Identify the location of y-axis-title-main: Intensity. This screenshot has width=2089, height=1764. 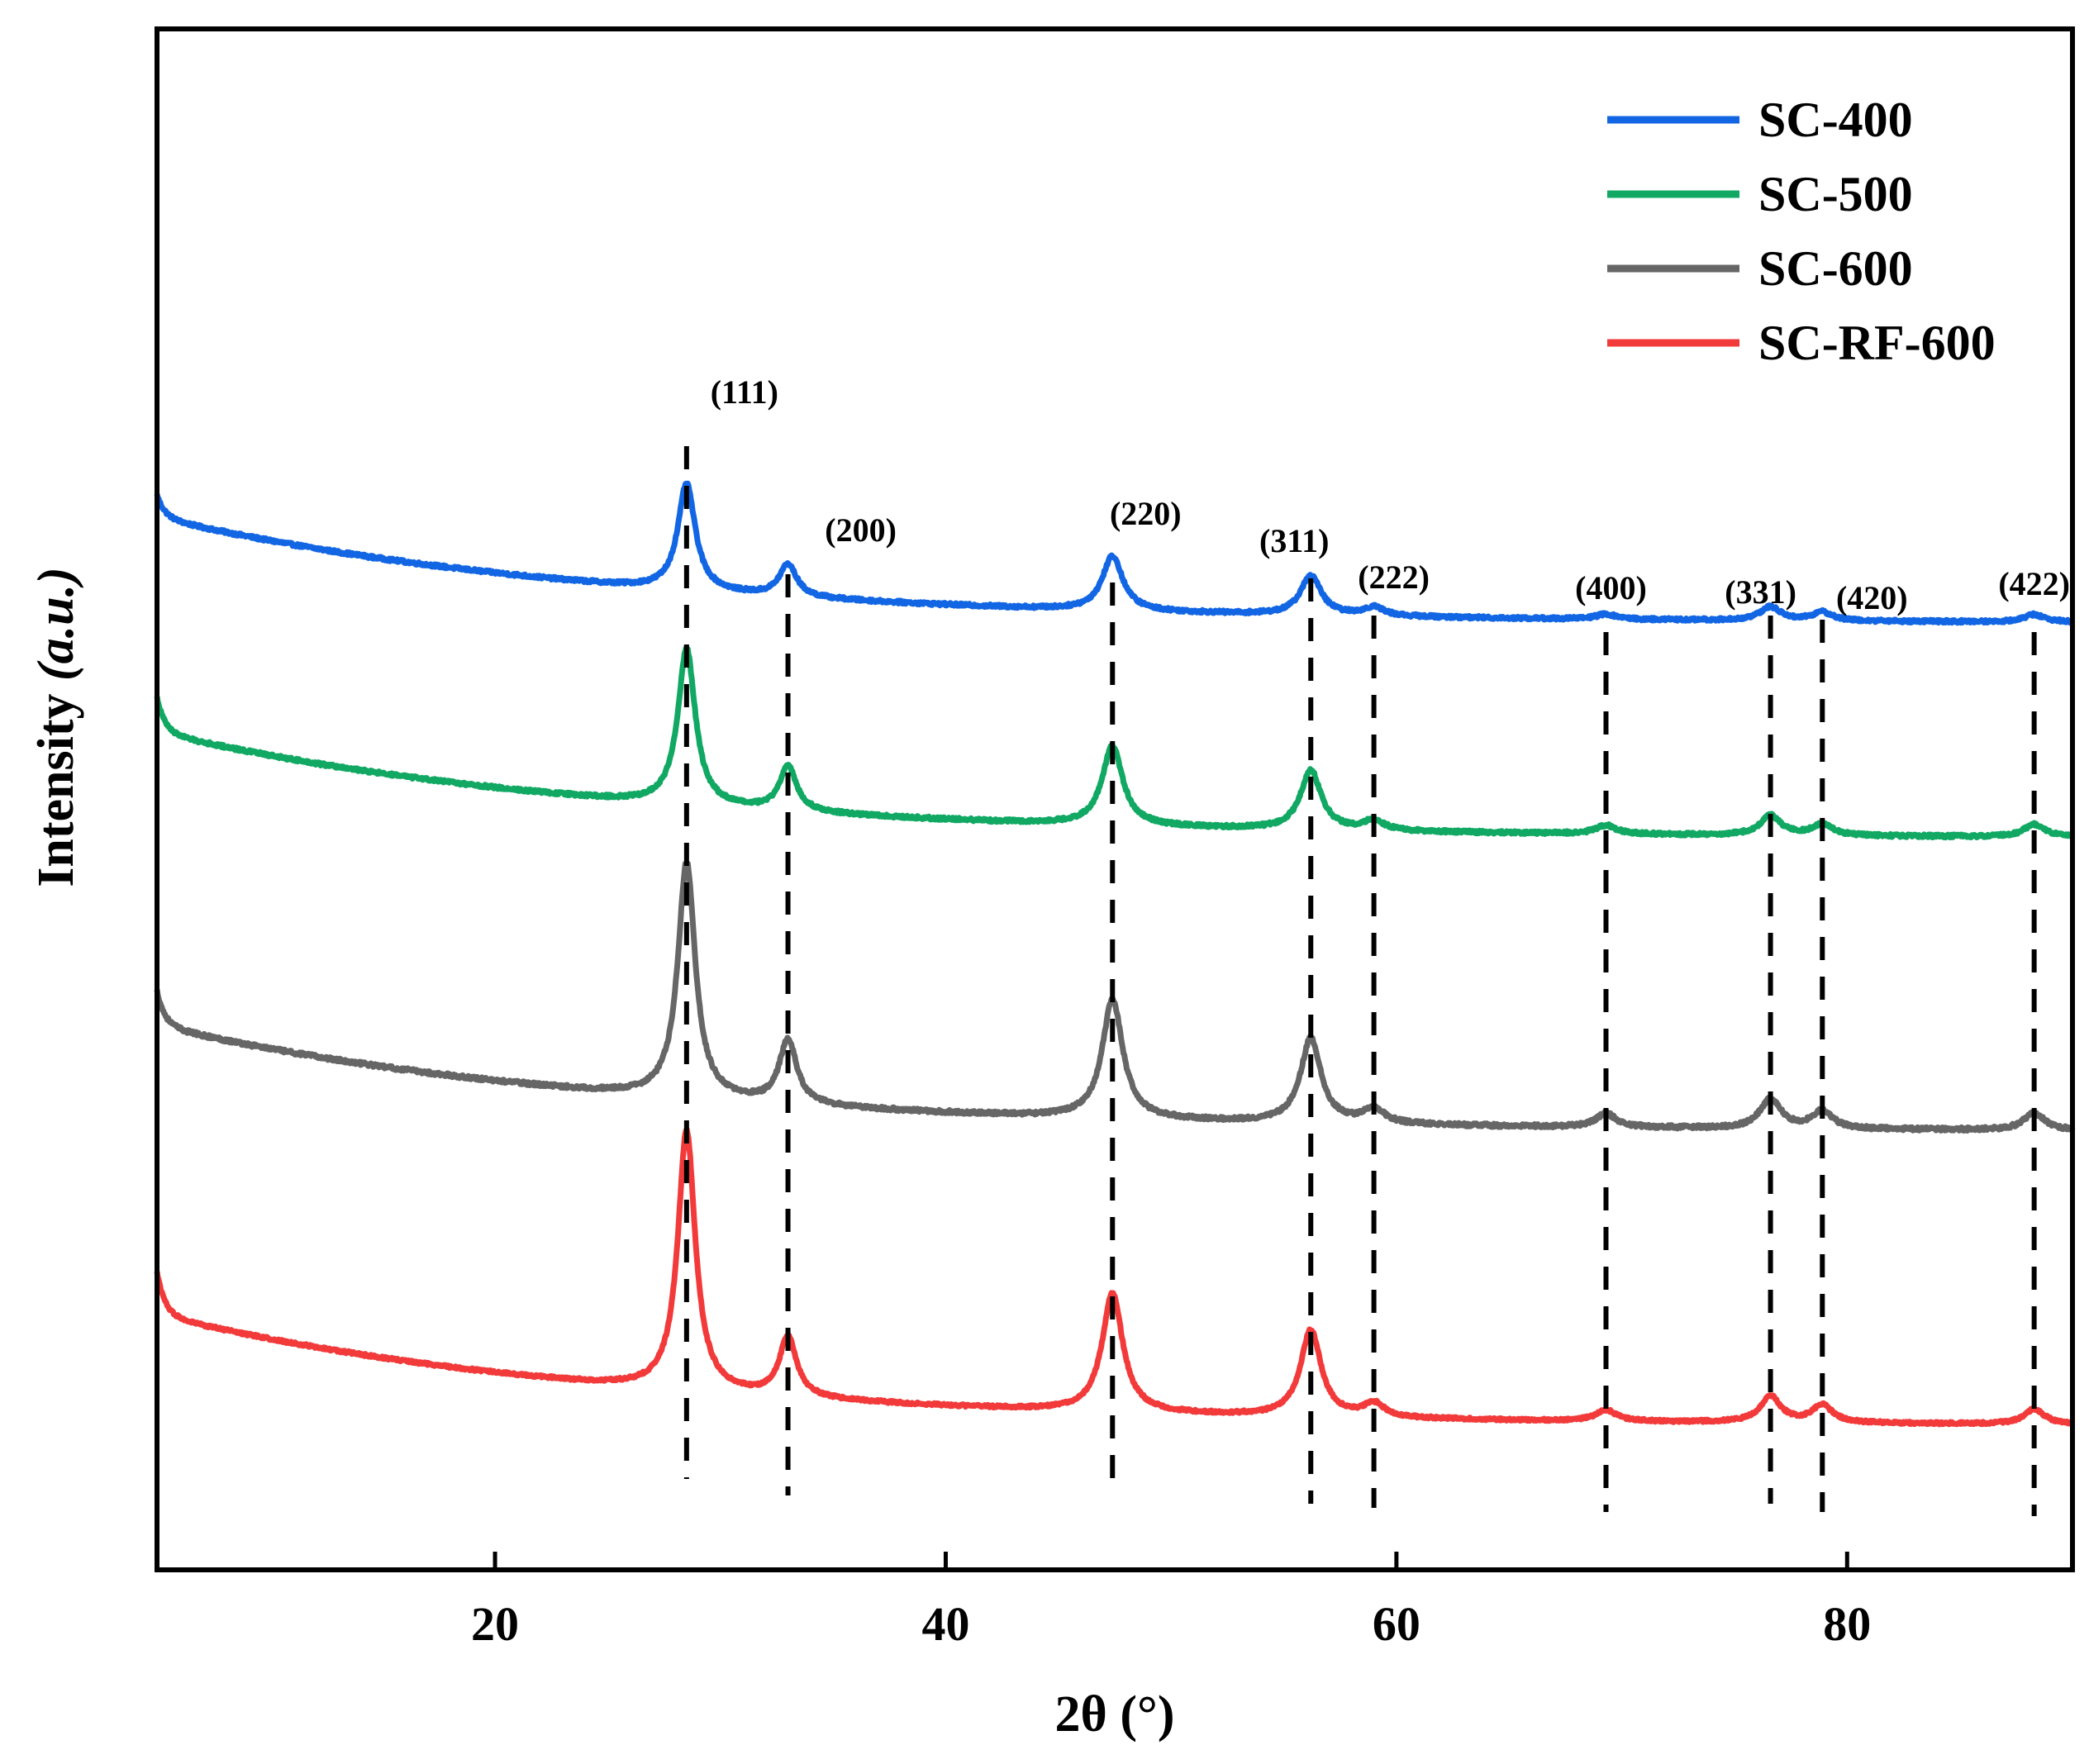
(56, 790).